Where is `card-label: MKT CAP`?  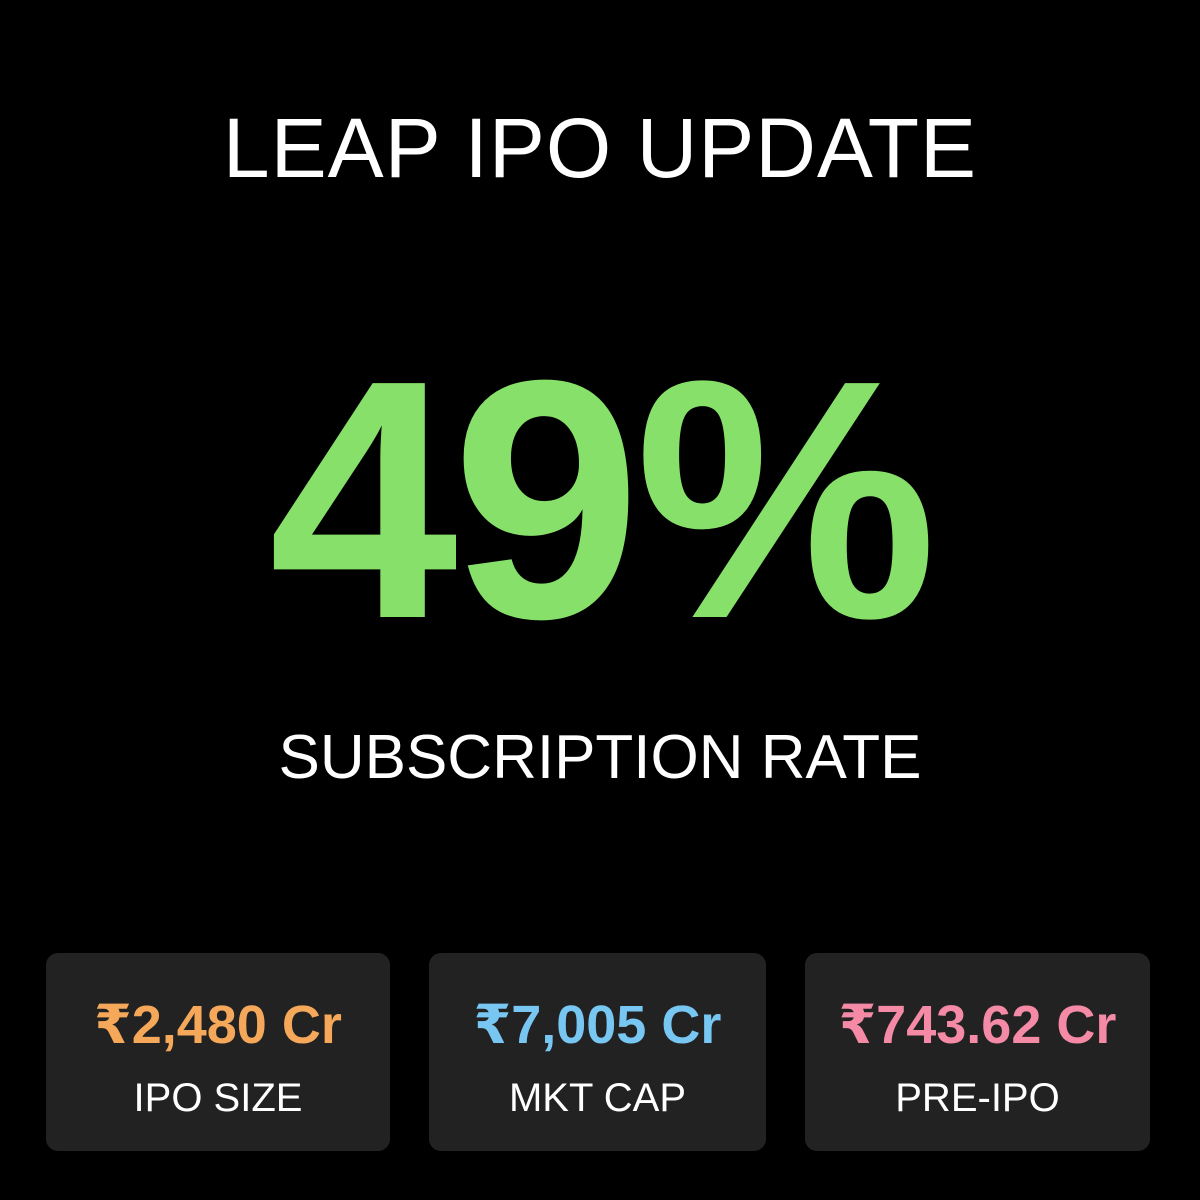
card-label: MKT CAP is located at coordinates (597, 1098).